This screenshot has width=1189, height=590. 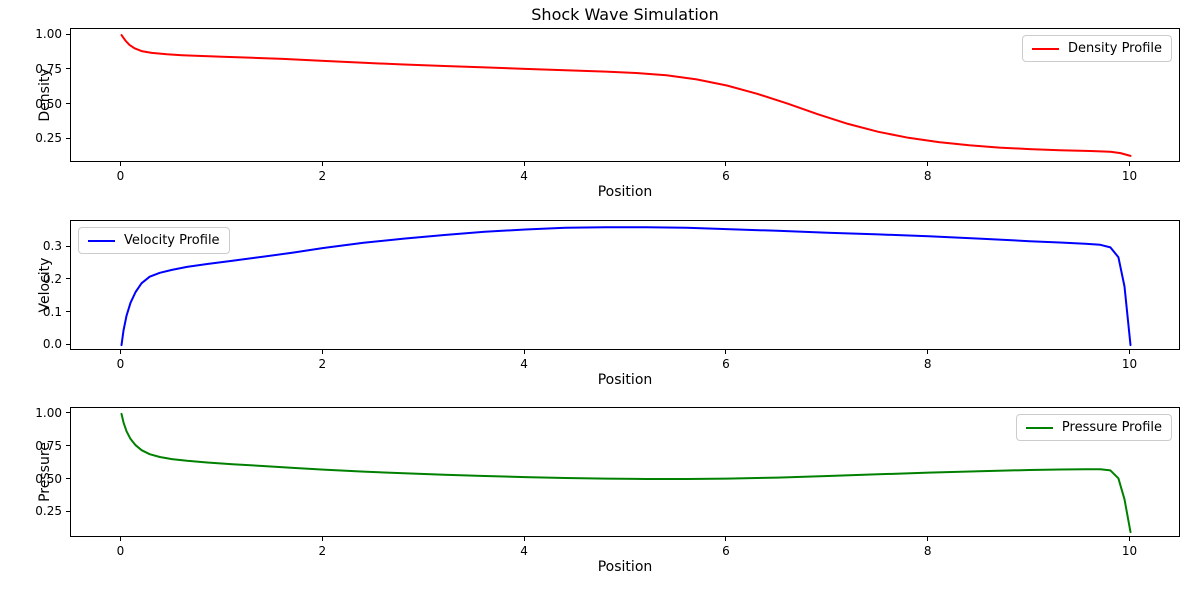 What do you see at coordinates (45, 95) in the screenshot?
I see `density-y-axis-label: Density` at bounding box center [45, 95].